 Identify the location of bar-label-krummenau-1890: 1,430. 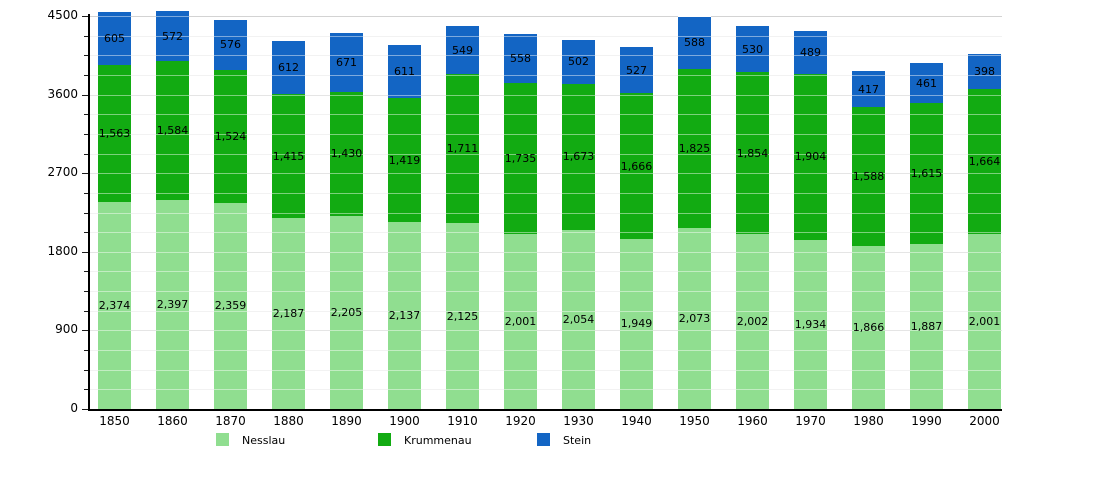
(346, 154).